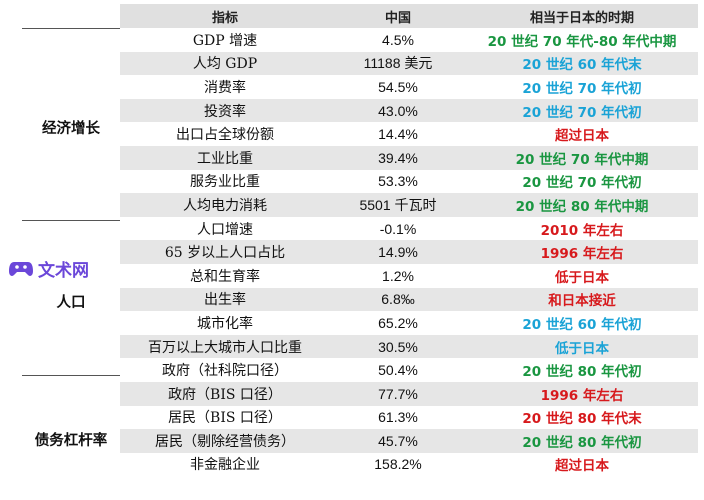 This screenshot has width=704, height=500. What do you see at coordinates (225, 418) in the screenshot?
I see `indicator-cell: 居民（BIS 口径）` at bounding box center [225, 418].